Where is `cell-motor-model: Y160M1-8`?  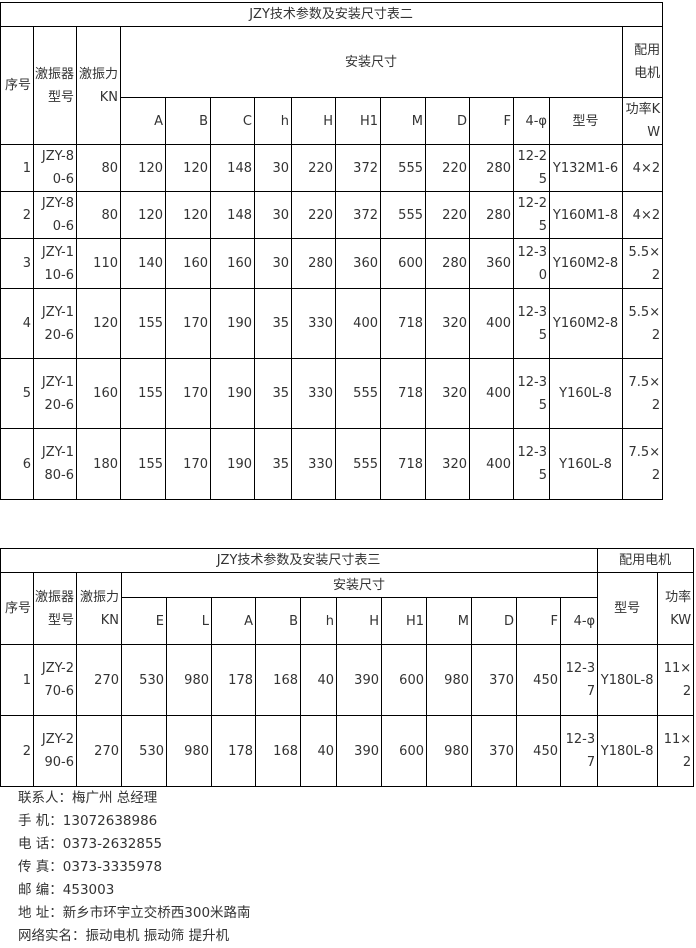
cell-motor-model: Y160M1-8 is located at coordinates (586, 215).